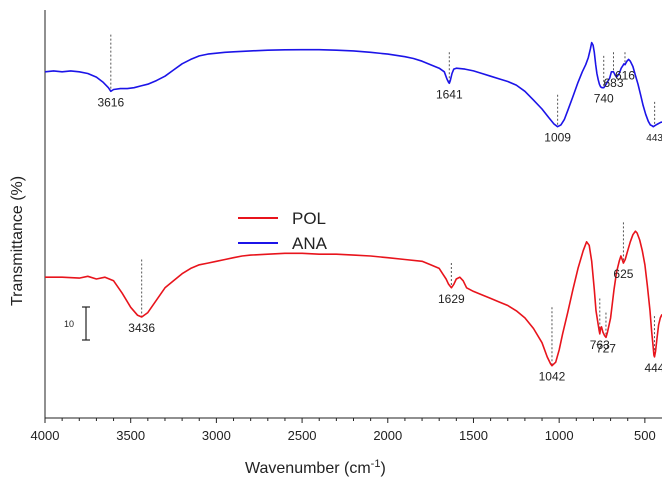  I want to click on x-tick-label-3500: 3500, so click(130, 435).